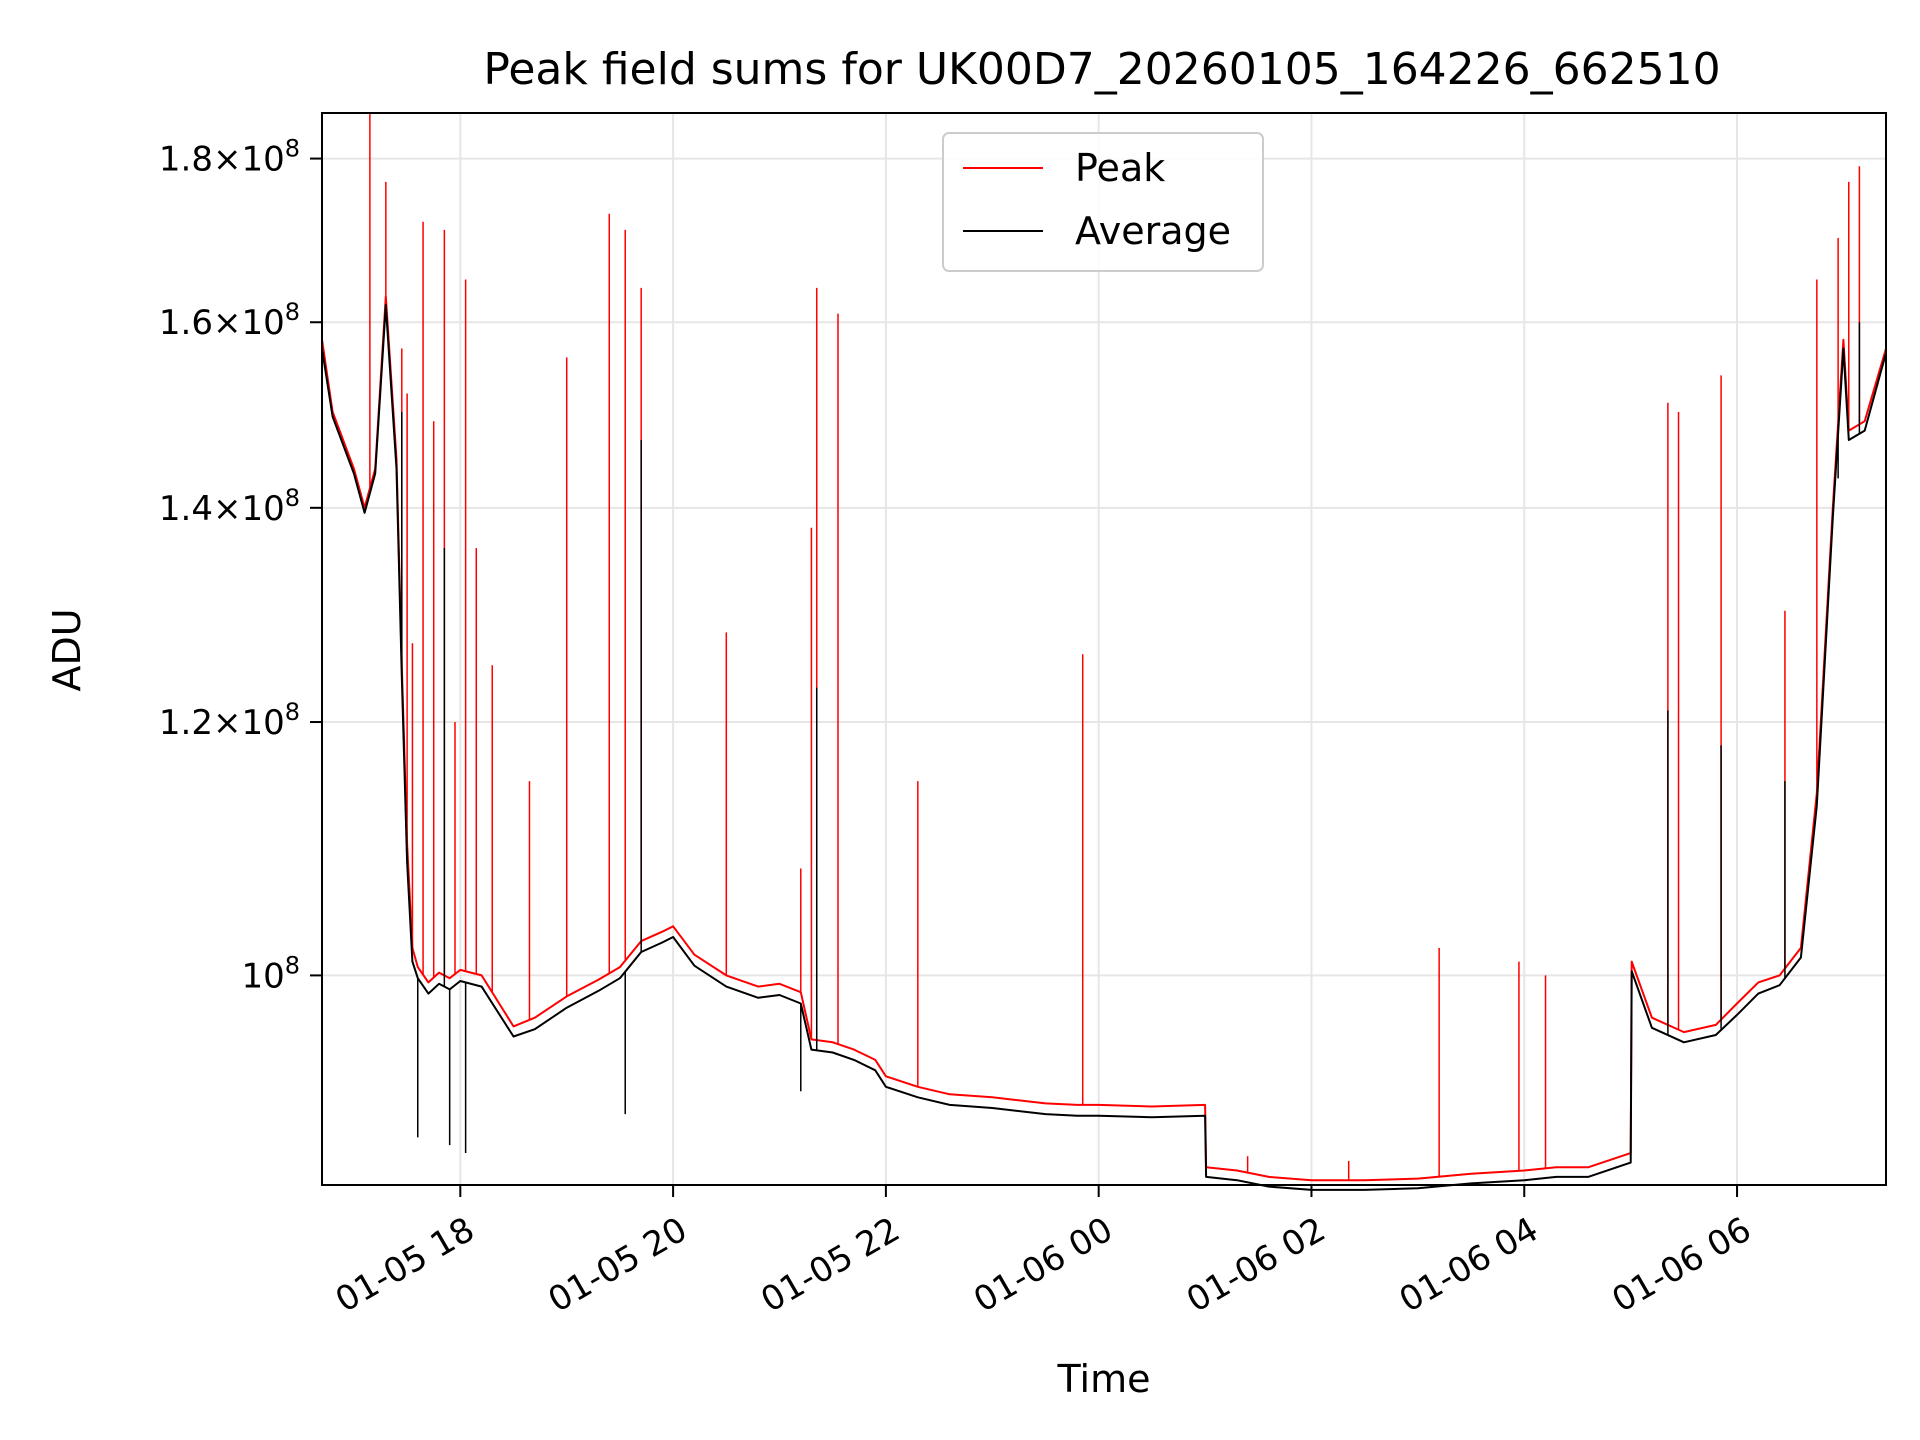 The width and height of the screenshot is (1920, 1440). Describe the element at coordinates (1104, 1379) in the screenshot. I see `x-axis-label: Time` at that location.